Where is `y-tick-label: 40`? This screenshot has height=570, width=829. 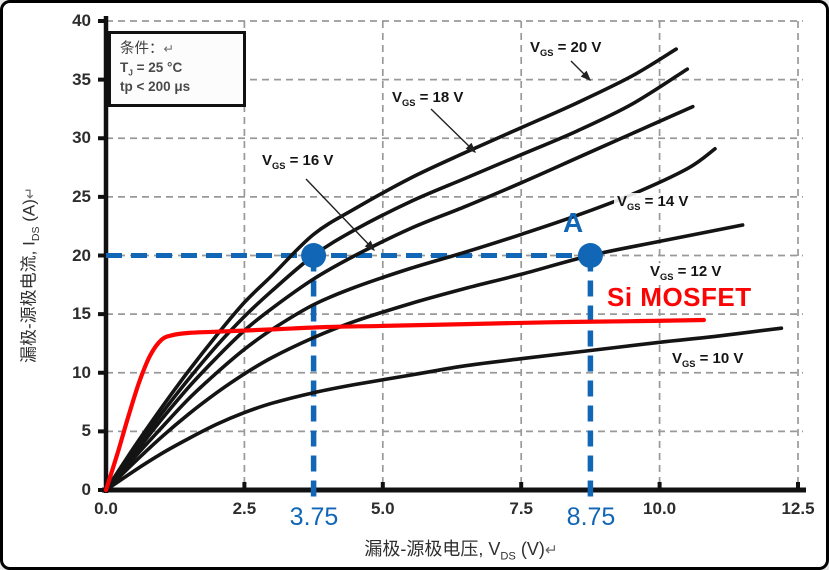 y-tick-label: 40 is located at coordinates (81, 20).